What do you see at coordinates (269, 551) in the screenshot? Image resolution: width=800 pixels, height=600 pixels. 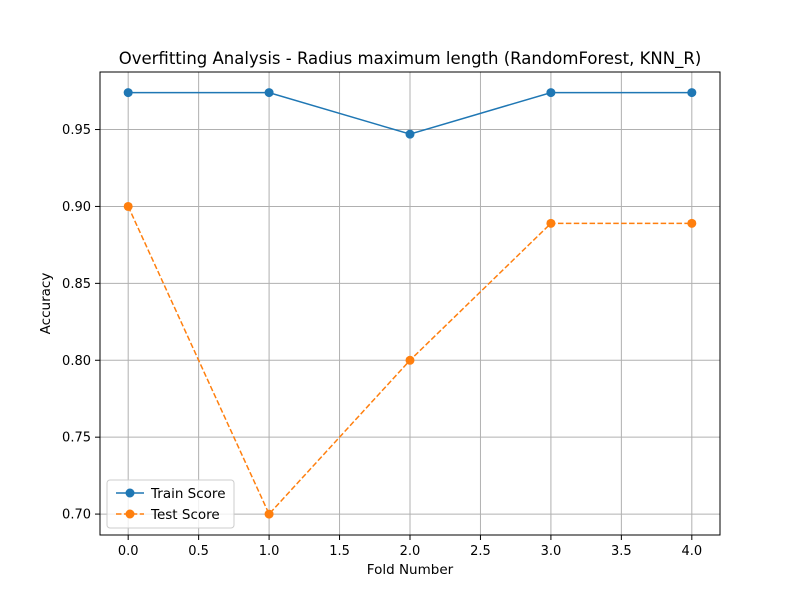 I see `x-tick-label: 1.0` at bounding box center [269, 551].